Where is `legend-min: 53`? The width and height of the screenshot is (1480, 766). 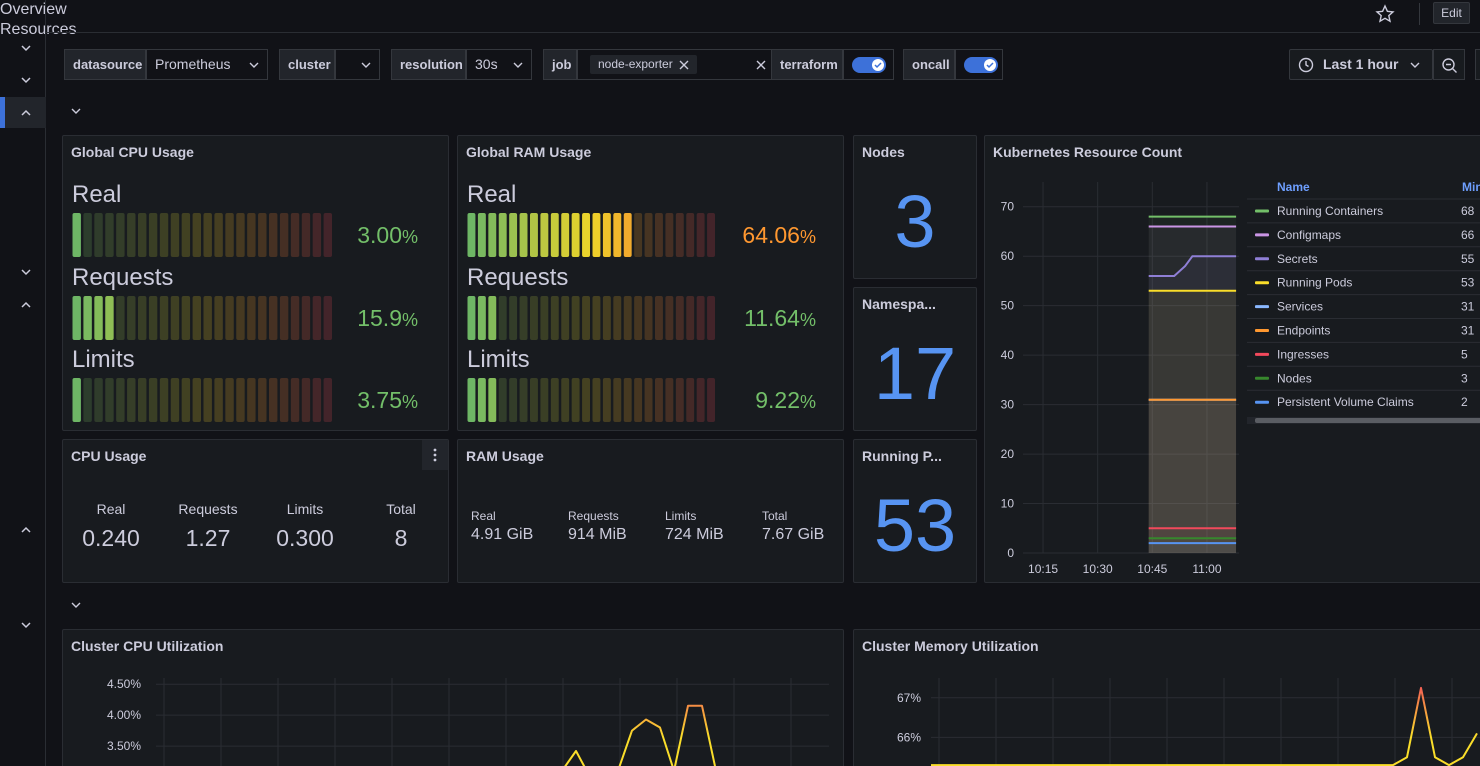
legend-min: 53 is located at coordinates (1468, 283).